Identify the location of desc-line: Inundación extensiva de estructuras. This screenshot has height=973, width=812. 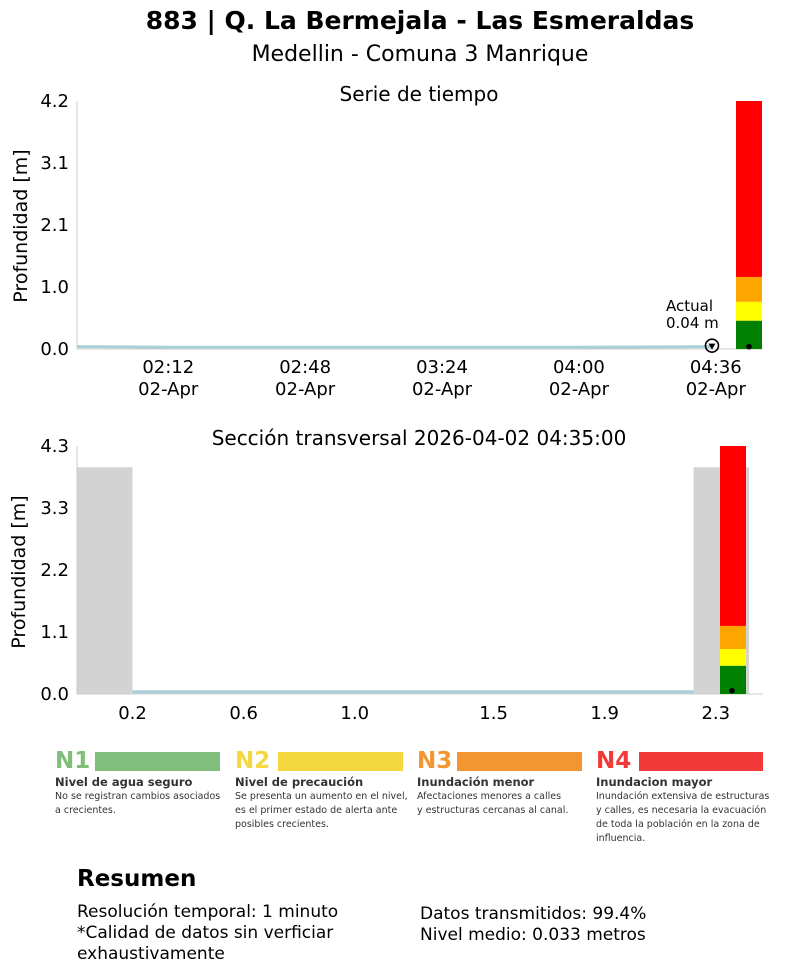
(683, 796).